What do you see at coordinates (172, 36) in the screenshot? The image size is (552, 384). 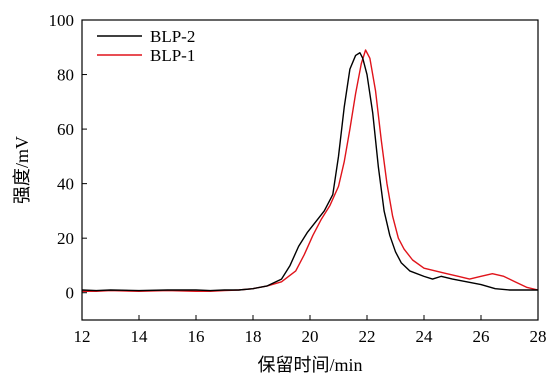 I see `legend-label-blp-2: BLP-2` at bounding box center [172, 36].